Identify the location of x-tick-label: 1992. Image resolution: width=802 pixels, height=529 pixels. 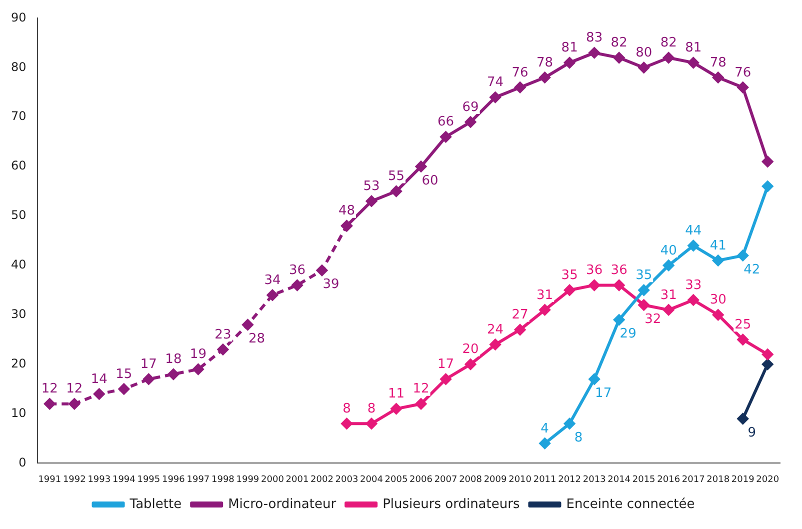
(74, 479).